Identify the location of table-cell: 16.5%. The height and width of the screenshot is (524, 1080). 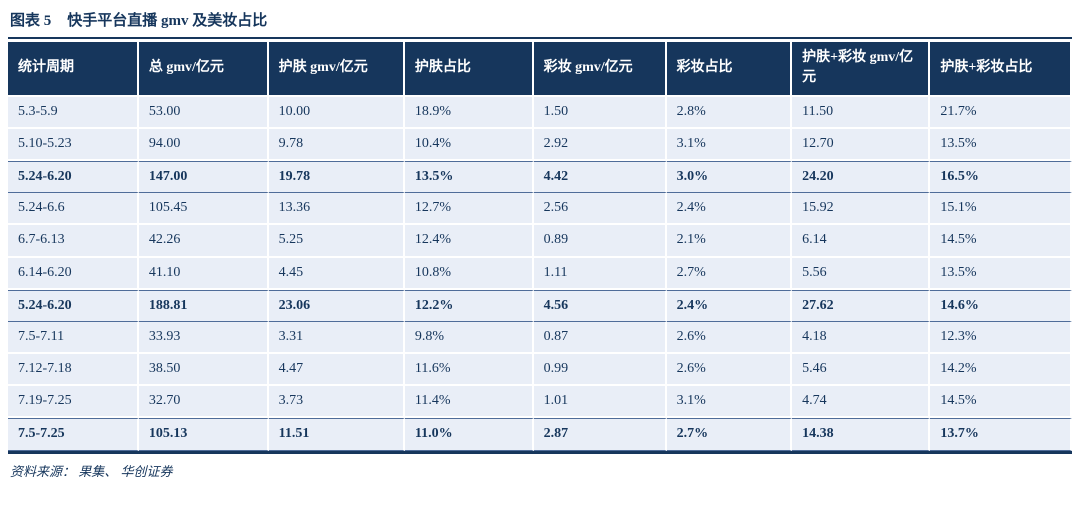
(1001, 177).